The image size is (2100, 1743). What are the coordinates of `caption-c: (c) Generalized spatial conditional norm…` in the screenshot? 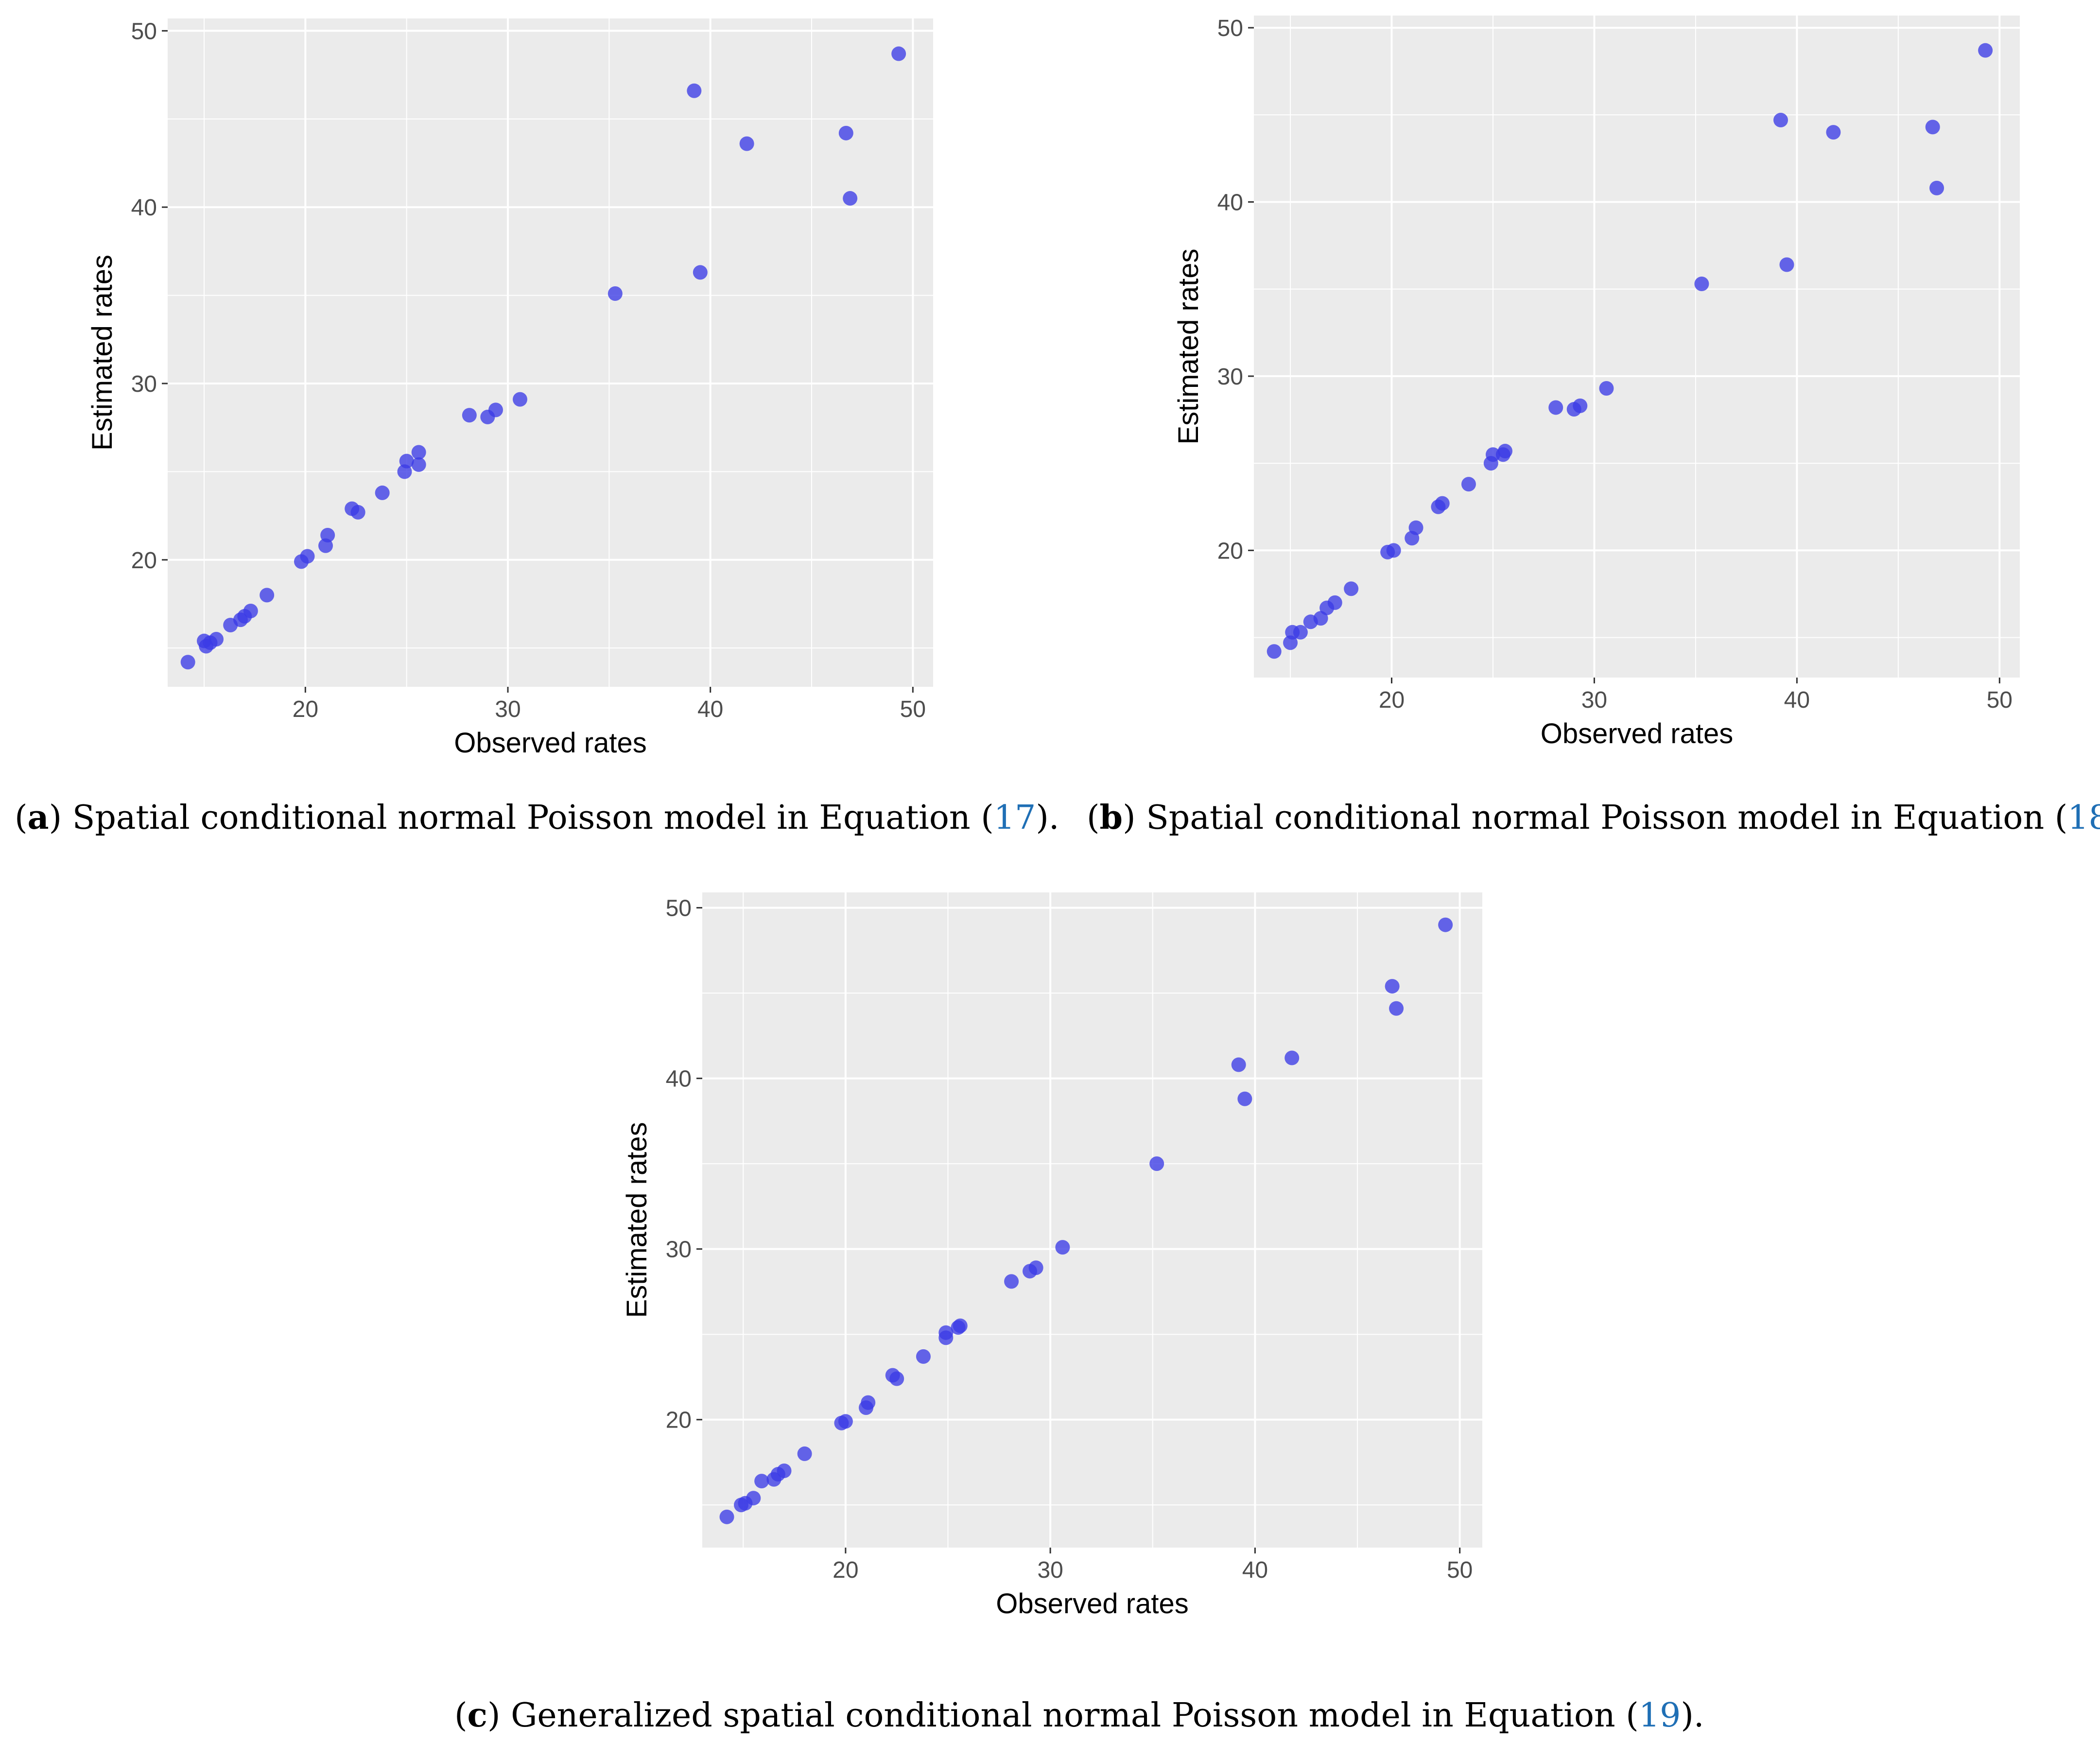 It's located at (1079, 1715).